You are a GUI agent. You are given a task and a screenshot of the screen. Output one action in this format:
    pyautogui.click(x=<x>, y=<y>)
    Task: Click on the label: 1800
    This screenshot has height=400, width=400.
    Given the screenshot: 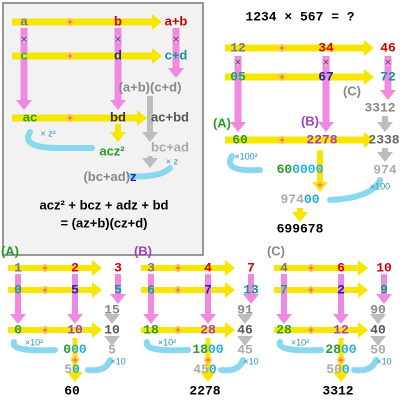 What is the action you would take?
    pyautogui.click(x=207, y=349)
    